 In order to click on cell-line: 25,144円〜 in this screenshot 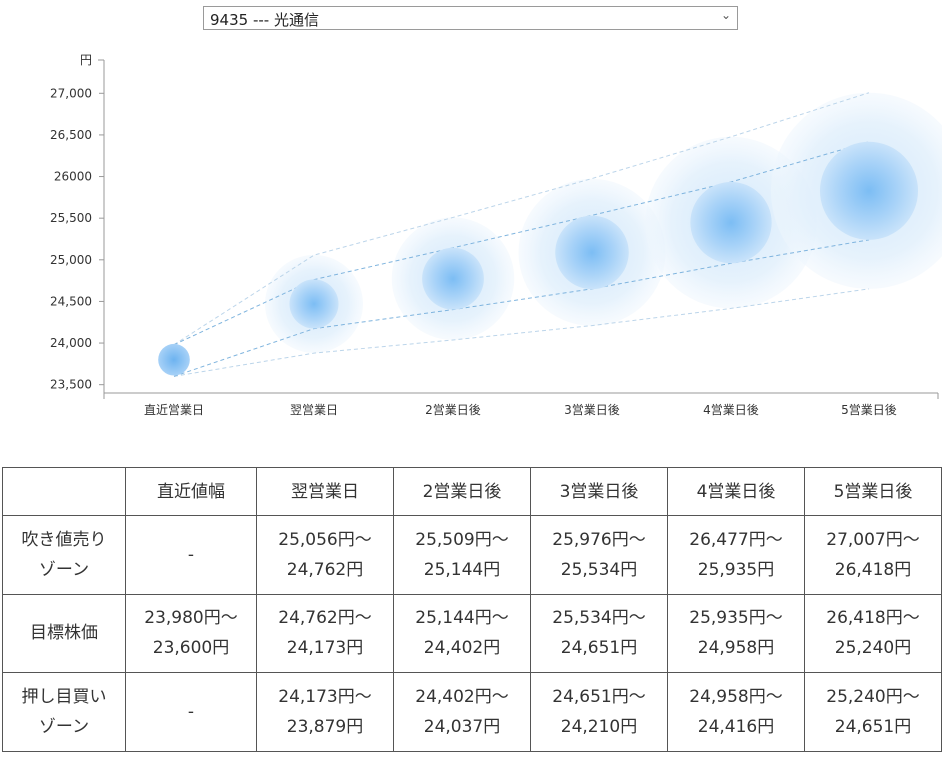, I will do `click(462, 618)`.